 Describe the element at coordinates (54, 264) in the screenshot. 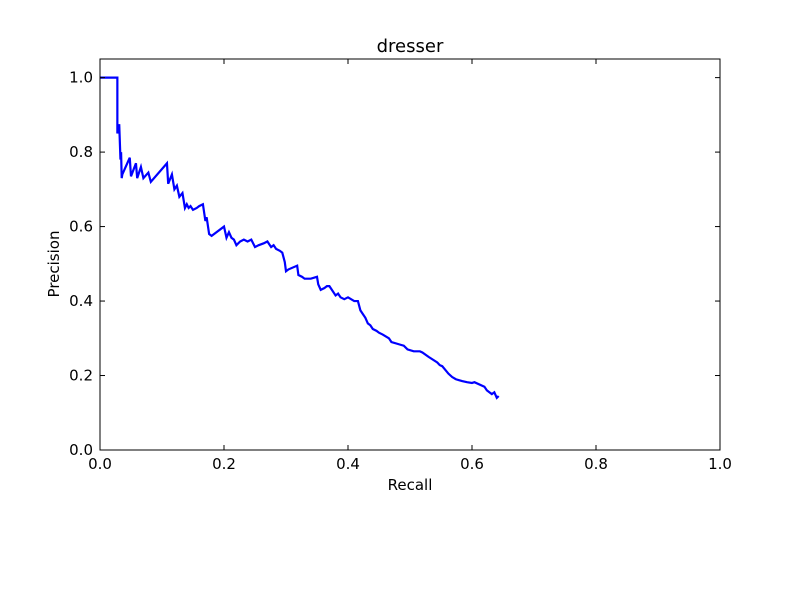

I see `y-axis-label: Precision` at that location.